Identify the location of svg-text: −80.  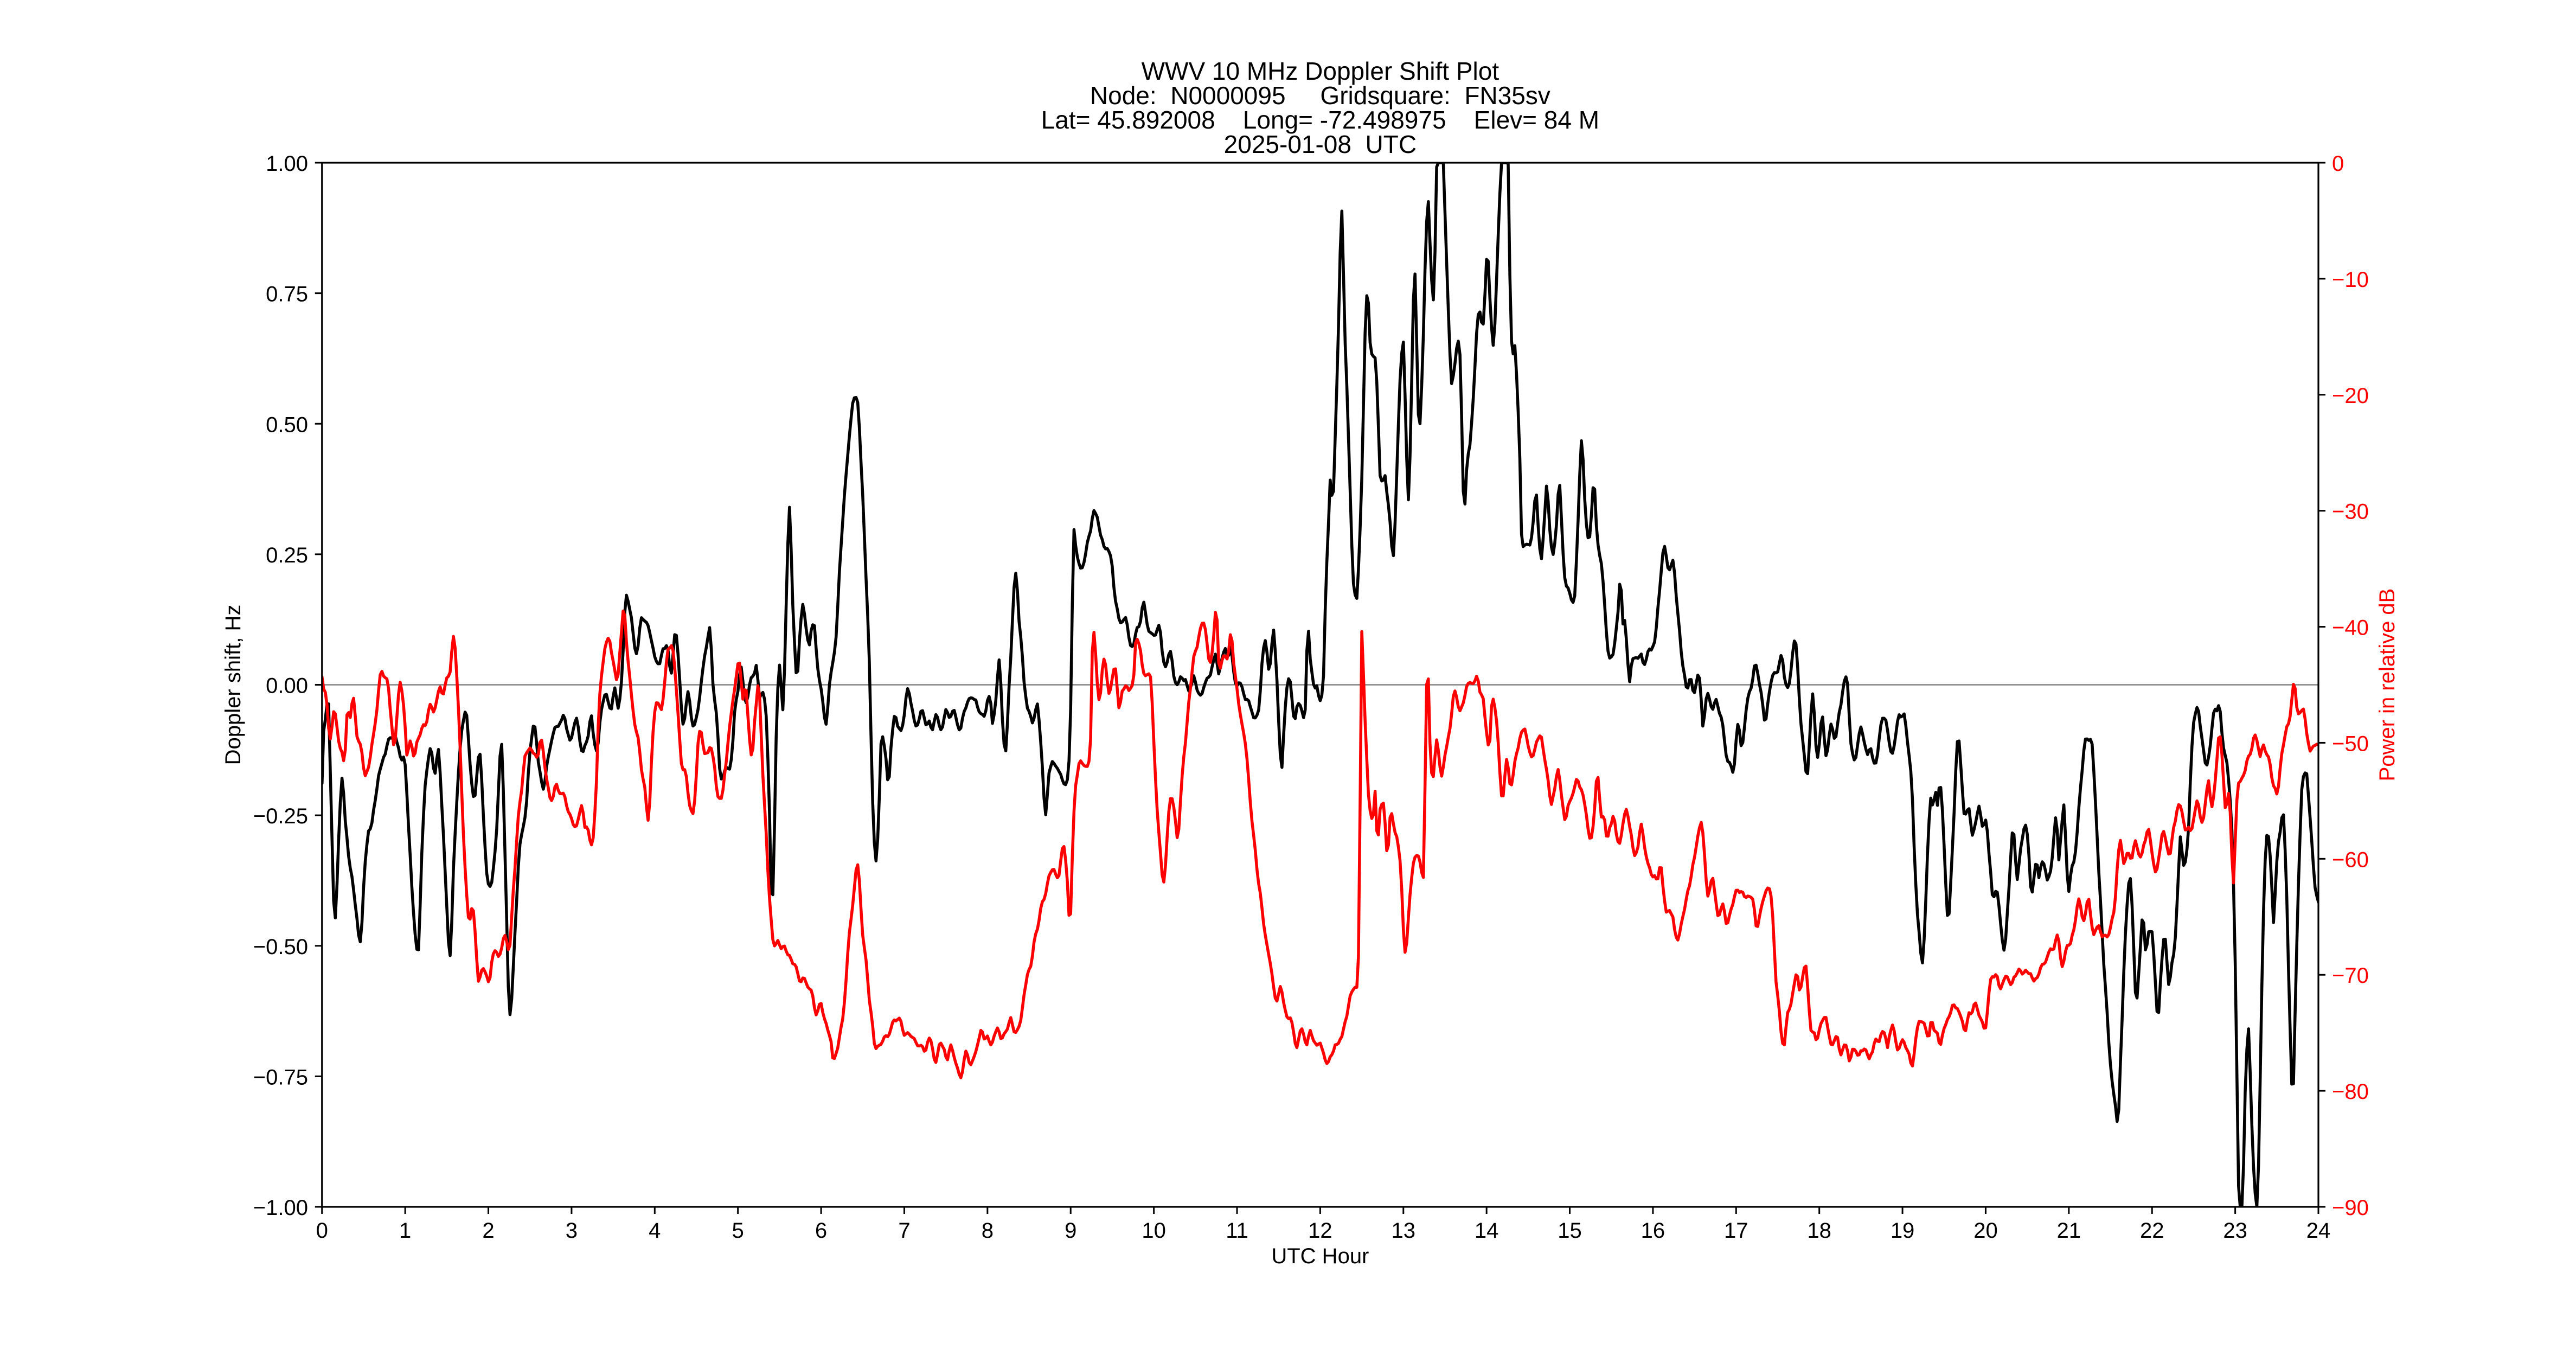
(2351, 1092).